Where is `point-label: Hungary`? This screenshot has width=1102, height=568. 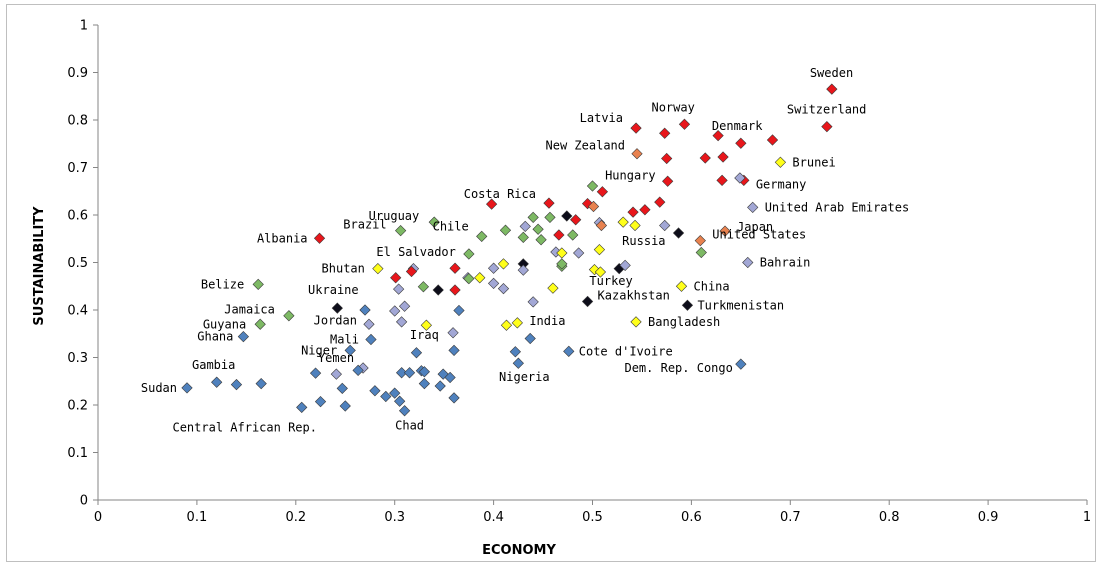
point-label: Hungary is located at coordinates (630, 175).